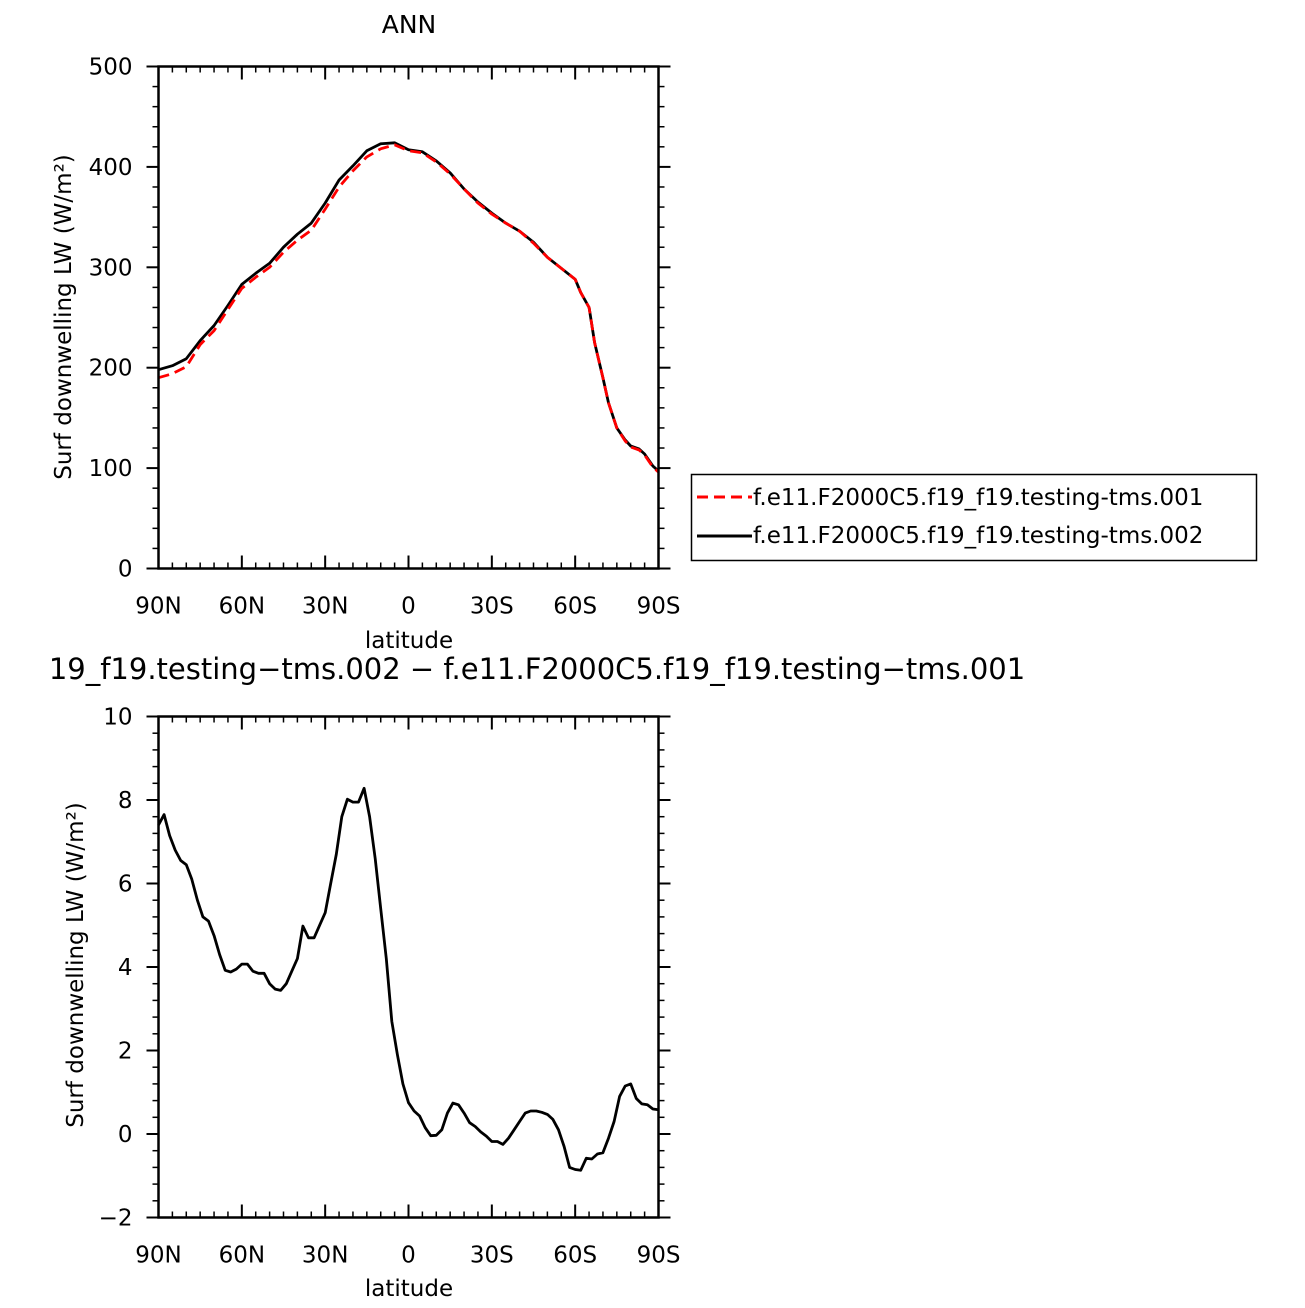 This screenshot has height=1308, width=1305. What do you see at coordinates (125, 1135) in the screenshot?
I see `bottom-ytick-label: 0` at bounding box center [125, 1135].